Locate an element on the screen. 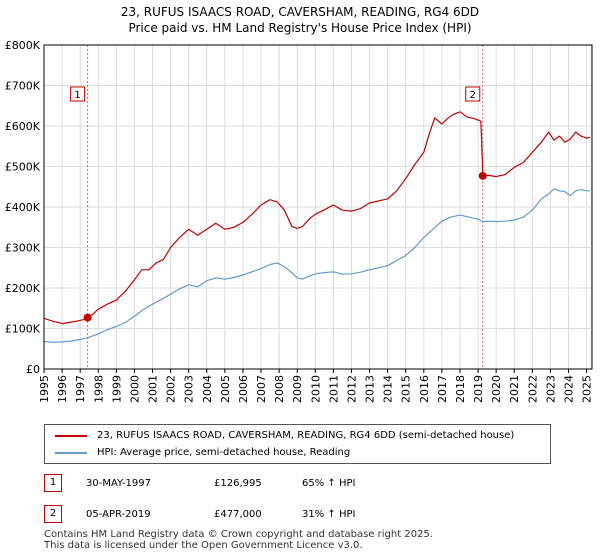  x-tick-label: 2025 is located at coordinates (587, 389).